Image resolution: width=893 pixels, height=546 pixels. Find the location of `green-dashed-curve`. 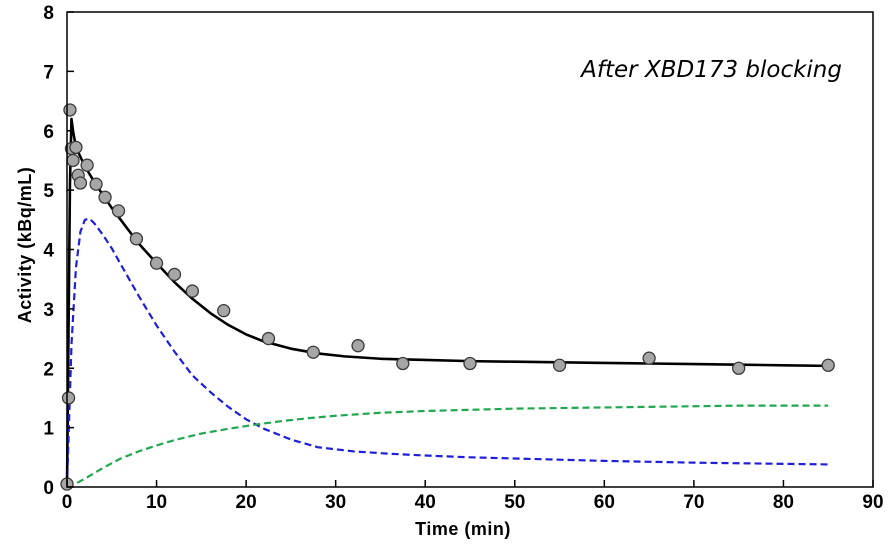

green-dashed-curve is located at coordinates (447, 446).